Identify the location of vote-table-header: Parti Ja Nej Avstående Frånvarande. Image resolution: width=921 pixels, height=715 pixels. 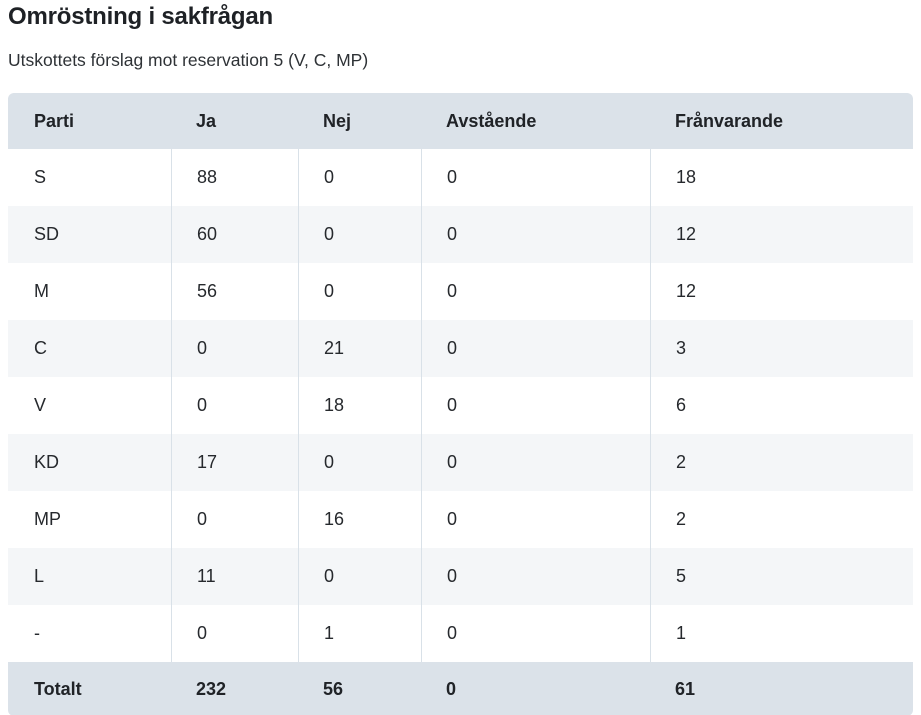
(460, 121).